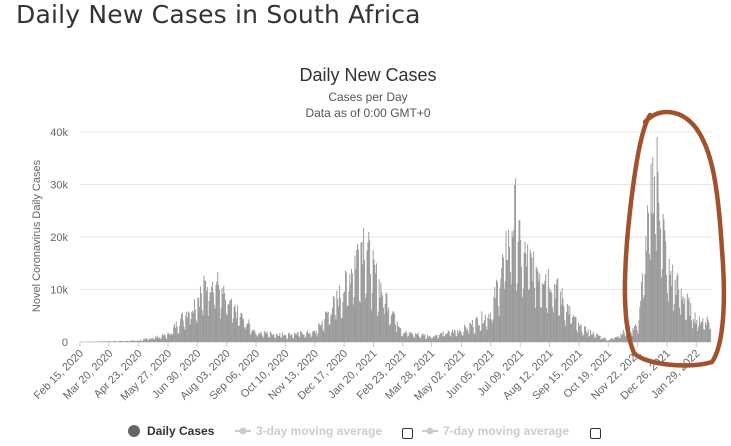 This screenshot has height=446, width=731. I want to click on legend-item-3-day-moving-average: 3-day moving average, so click(308, 431).